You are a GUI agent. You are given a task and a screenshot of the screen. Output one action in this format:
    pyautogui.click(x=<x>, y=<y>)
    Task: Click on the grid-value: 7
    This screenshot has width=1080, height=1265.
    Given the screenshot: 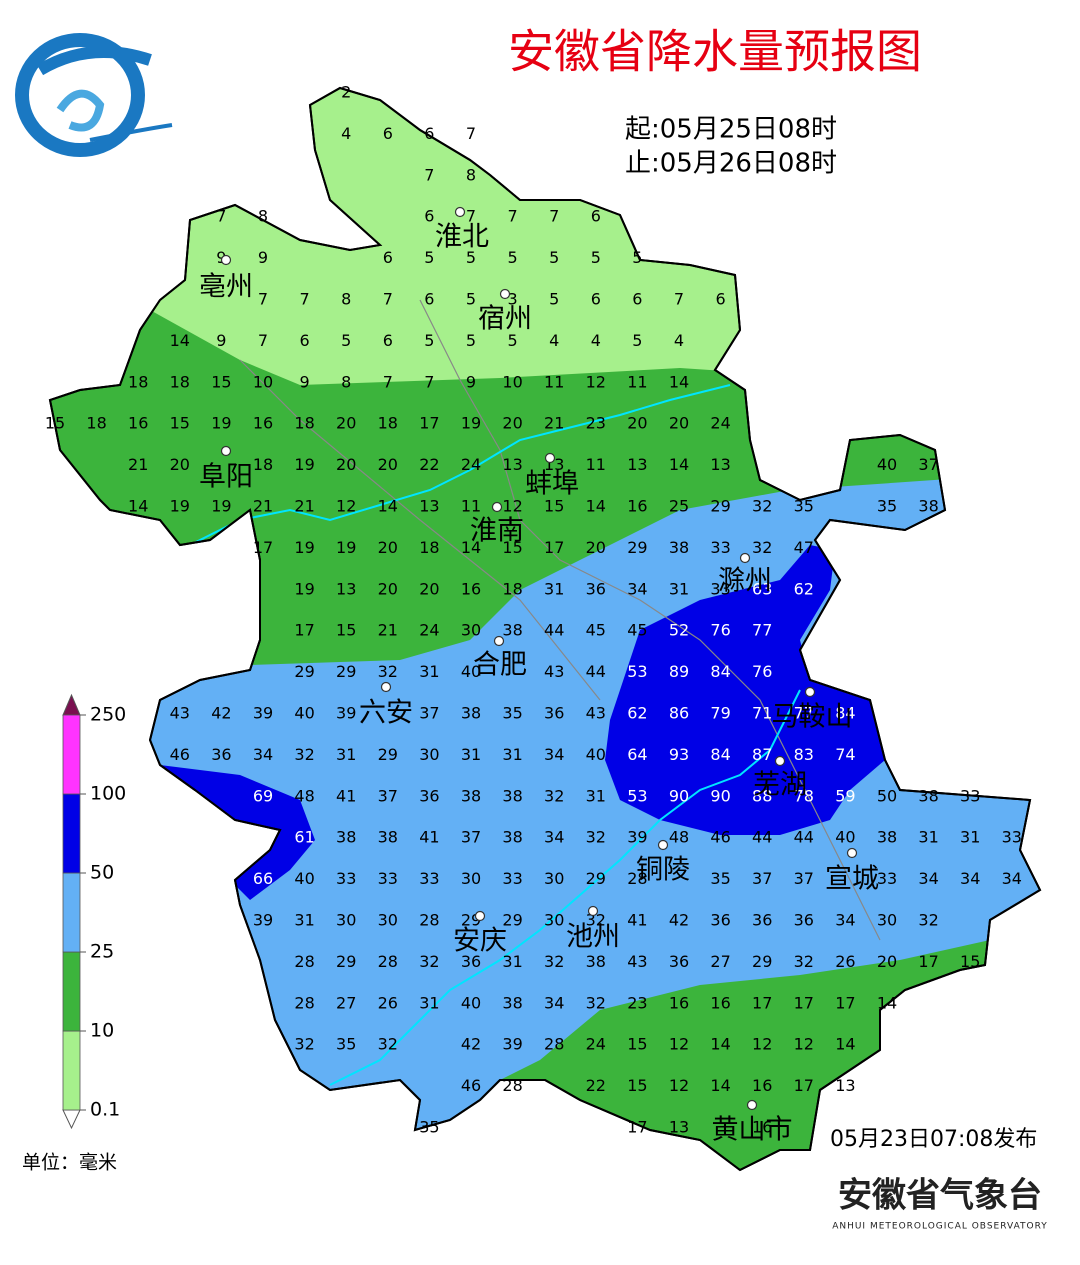 What is the action you would take?
    pyautogui.click(x=471, y=133)
    